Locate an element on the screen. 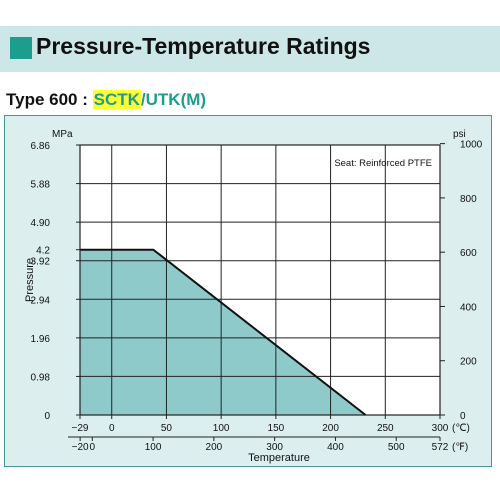 This screenshot has width=500, height=500. header-band is located at coordinates (250, 49).